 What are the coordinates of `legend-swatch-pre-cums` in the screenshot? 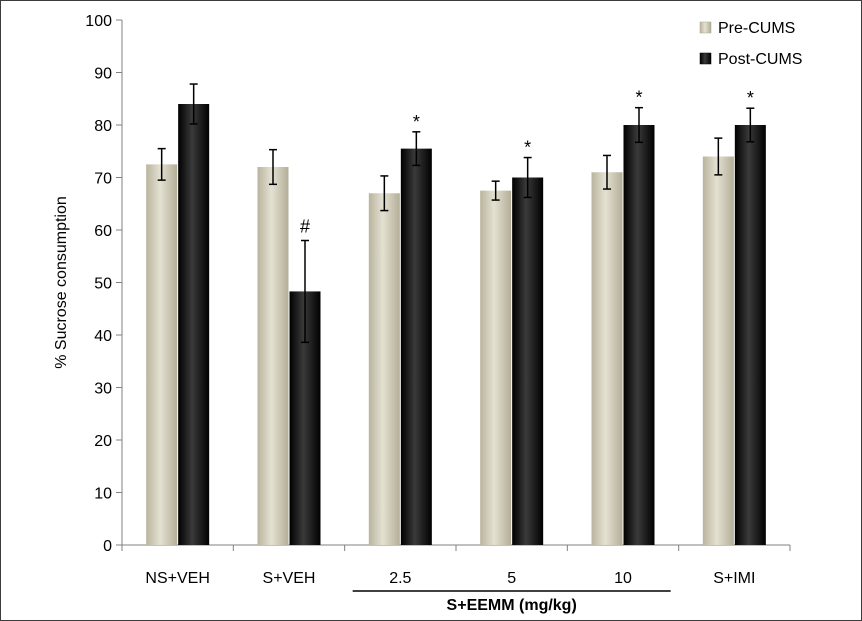 It's located at (705, 27).